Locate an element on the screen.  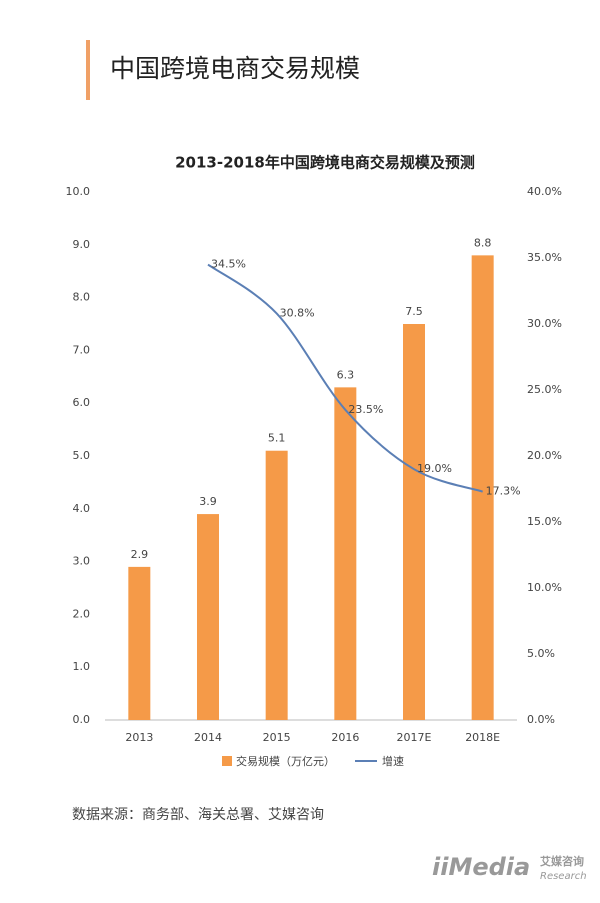
line is located at coordinates (345, 378).